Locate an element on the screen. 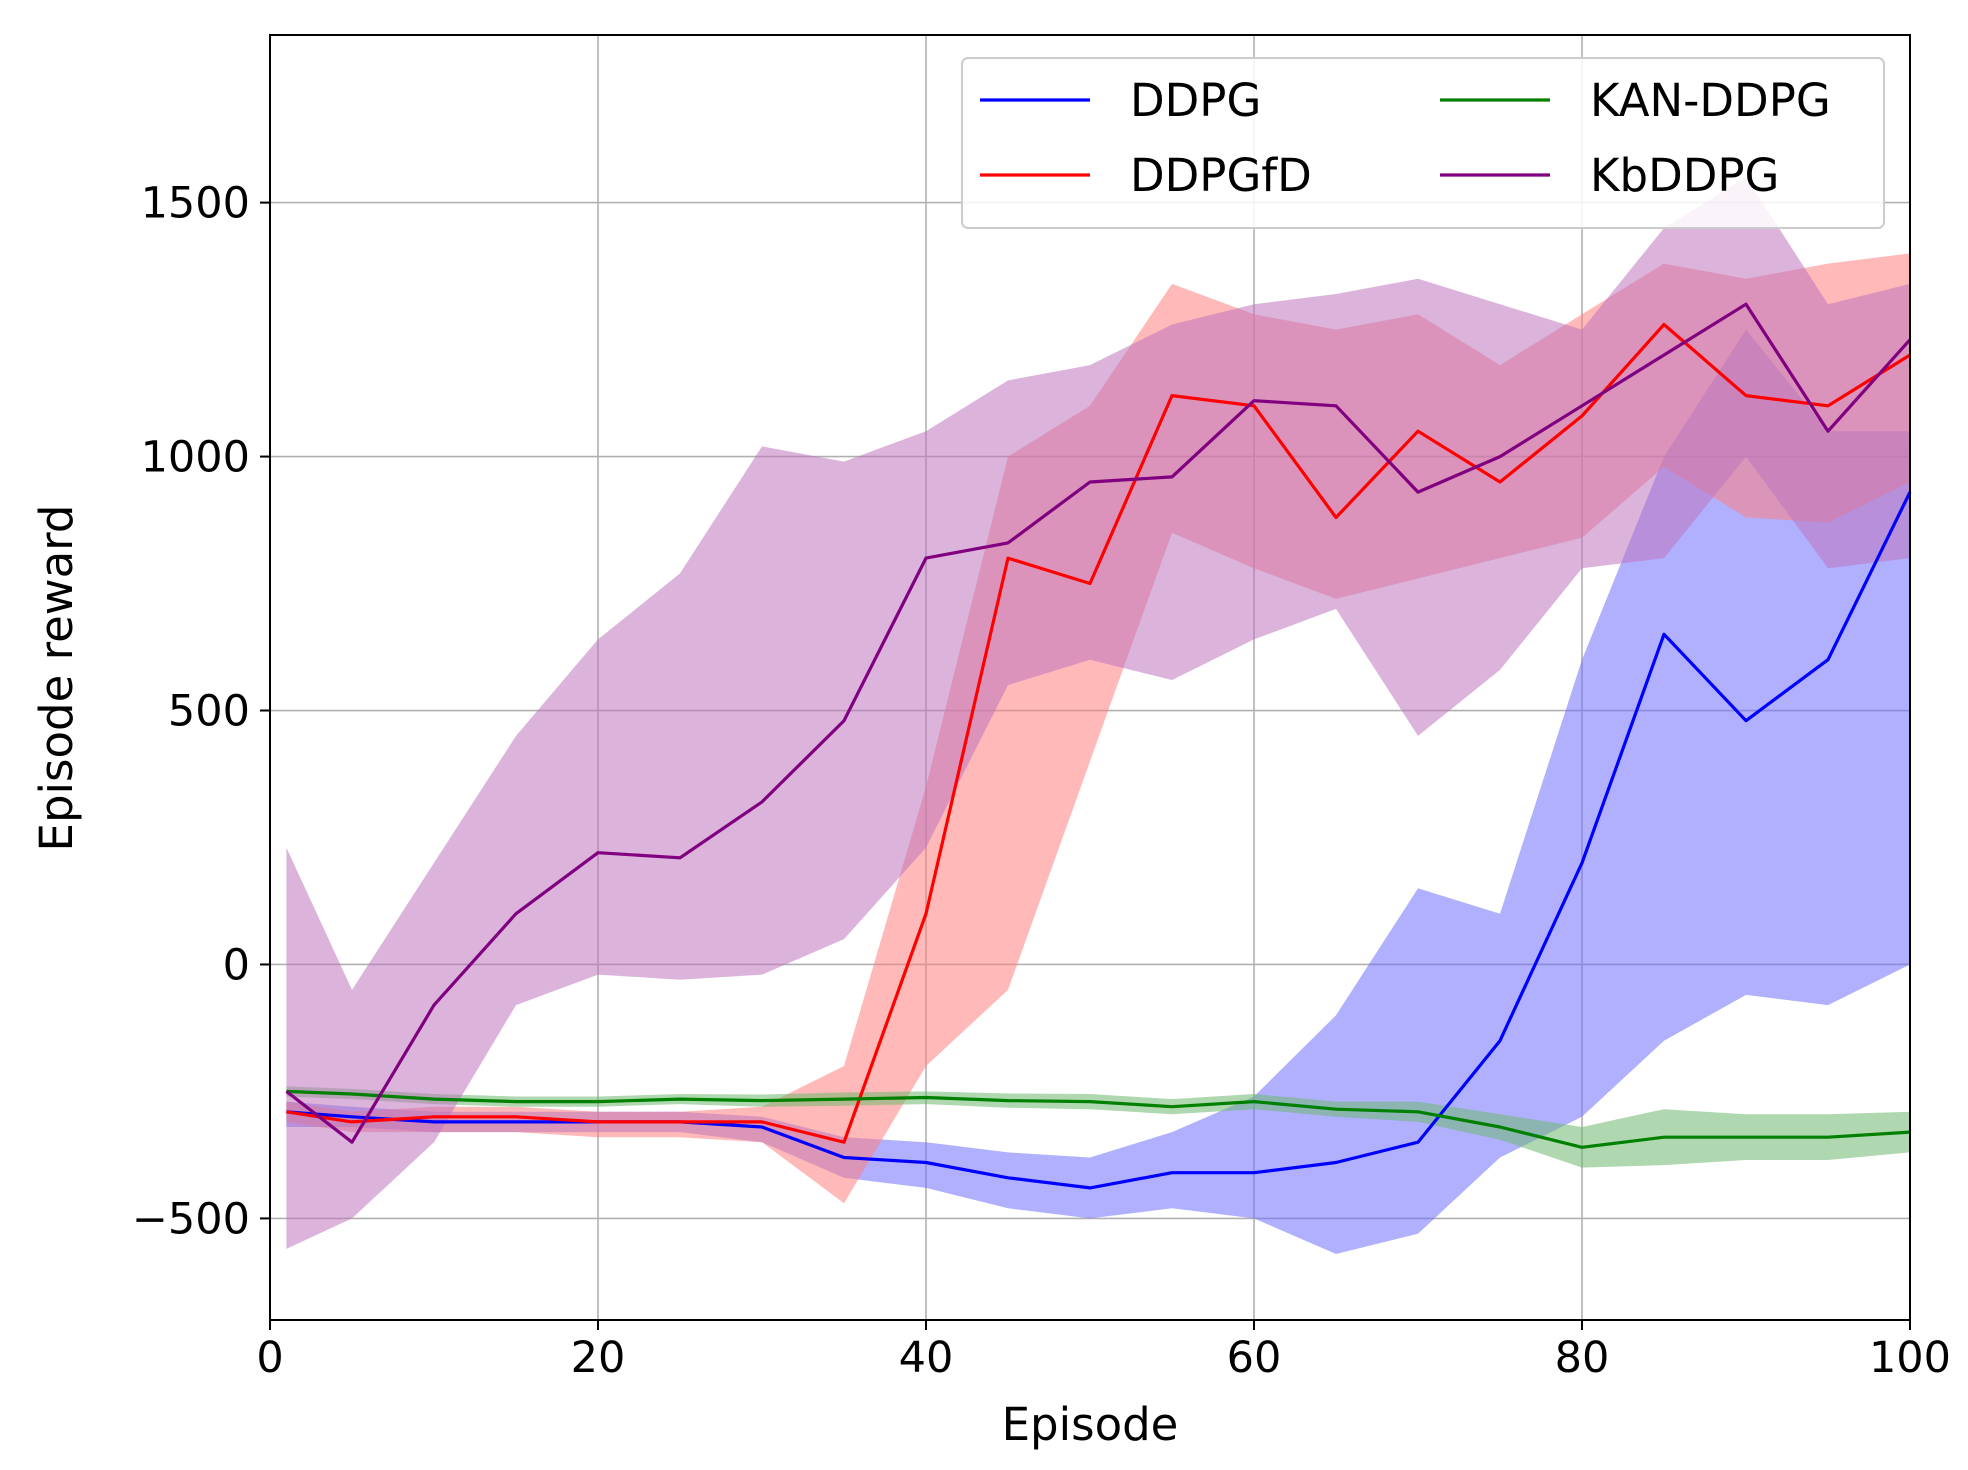 Image resolution: width=1968 pixels, height=1470 pixels. legend: DDPG DDPGfD KAN-DDPG KbDDPG is located at coordinates (1423, 143).